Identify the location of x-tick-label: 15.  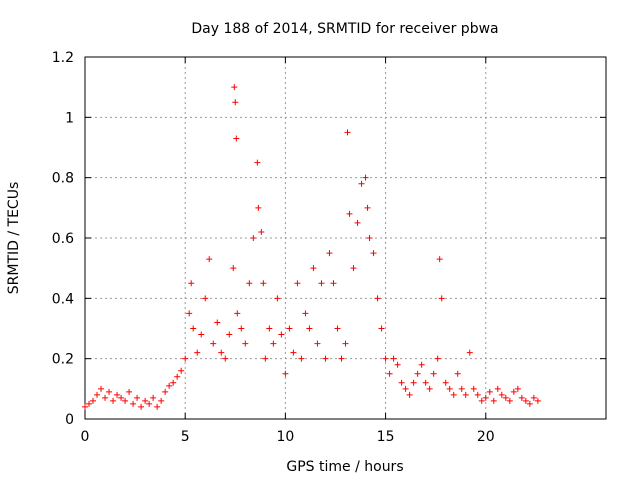
(386, 437).